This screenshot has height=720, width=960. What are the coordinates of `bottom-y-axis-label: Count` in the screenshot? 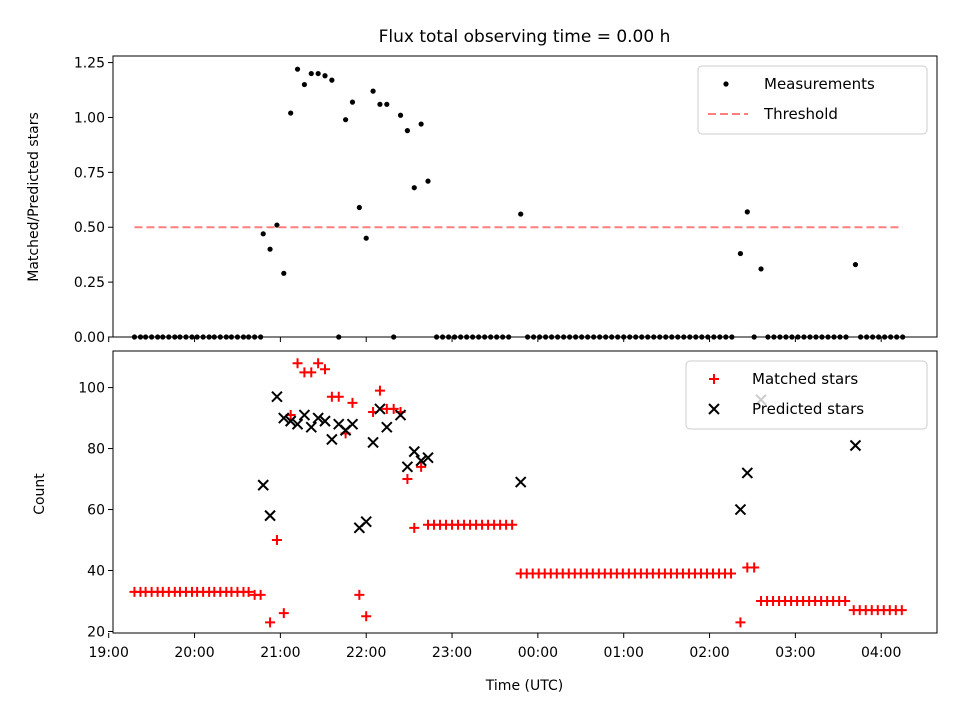 It's located at (40, 494).